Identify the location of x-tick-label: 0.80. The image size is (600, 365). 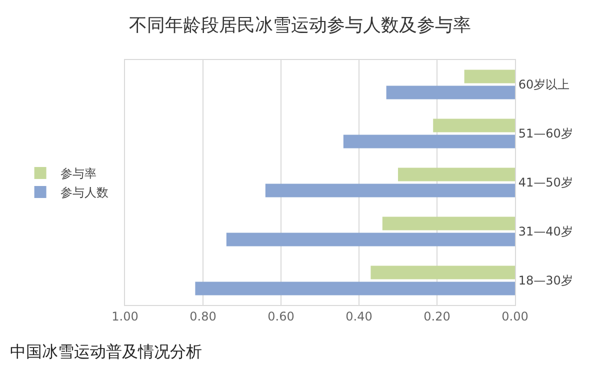
(203, 316).